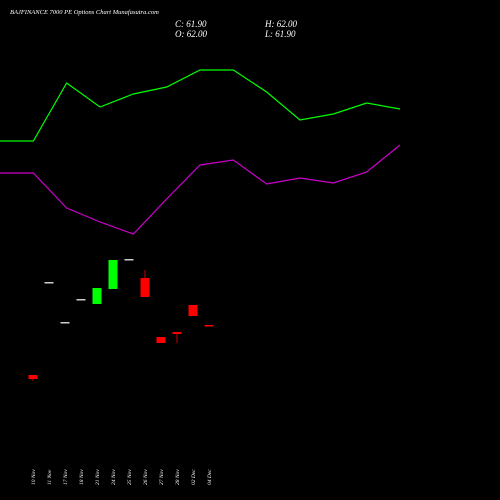 The width and height of the screenshot is (500, 500). I want to click on ohlc-label: C: 61.90, so click(191, 24).